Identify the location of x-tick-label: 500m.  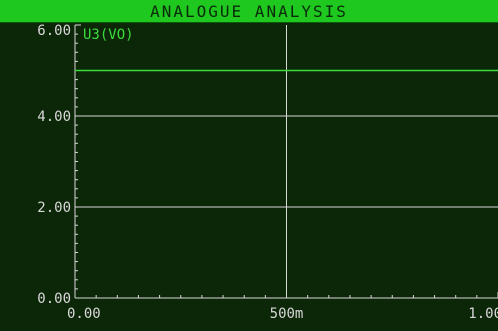
(287, 314).